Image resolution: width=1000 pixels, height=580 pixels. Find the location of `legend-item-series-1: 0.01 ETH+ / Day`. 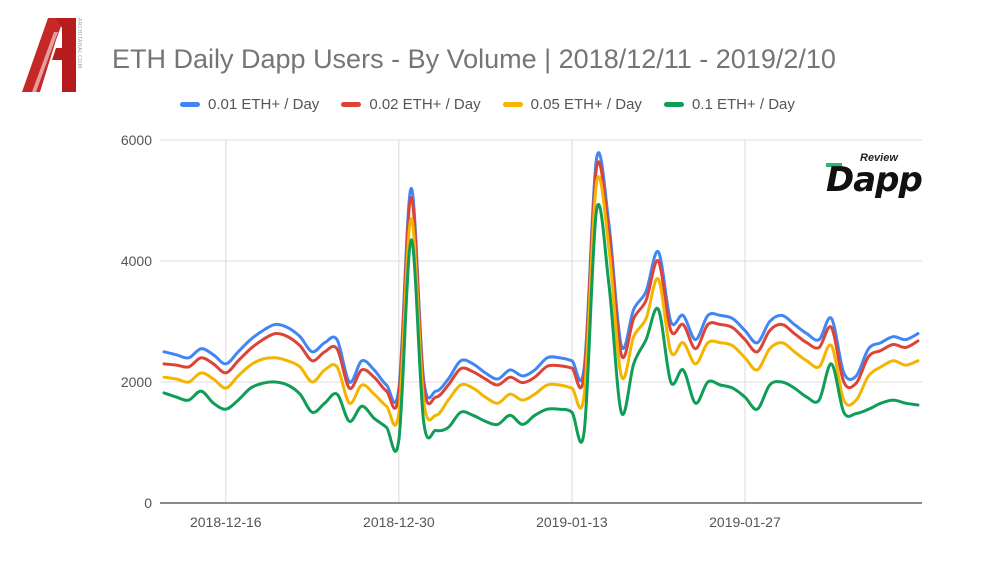

legend-item-series-1: 0.01 ETH+ / Day is located at coordinates (249, 104).